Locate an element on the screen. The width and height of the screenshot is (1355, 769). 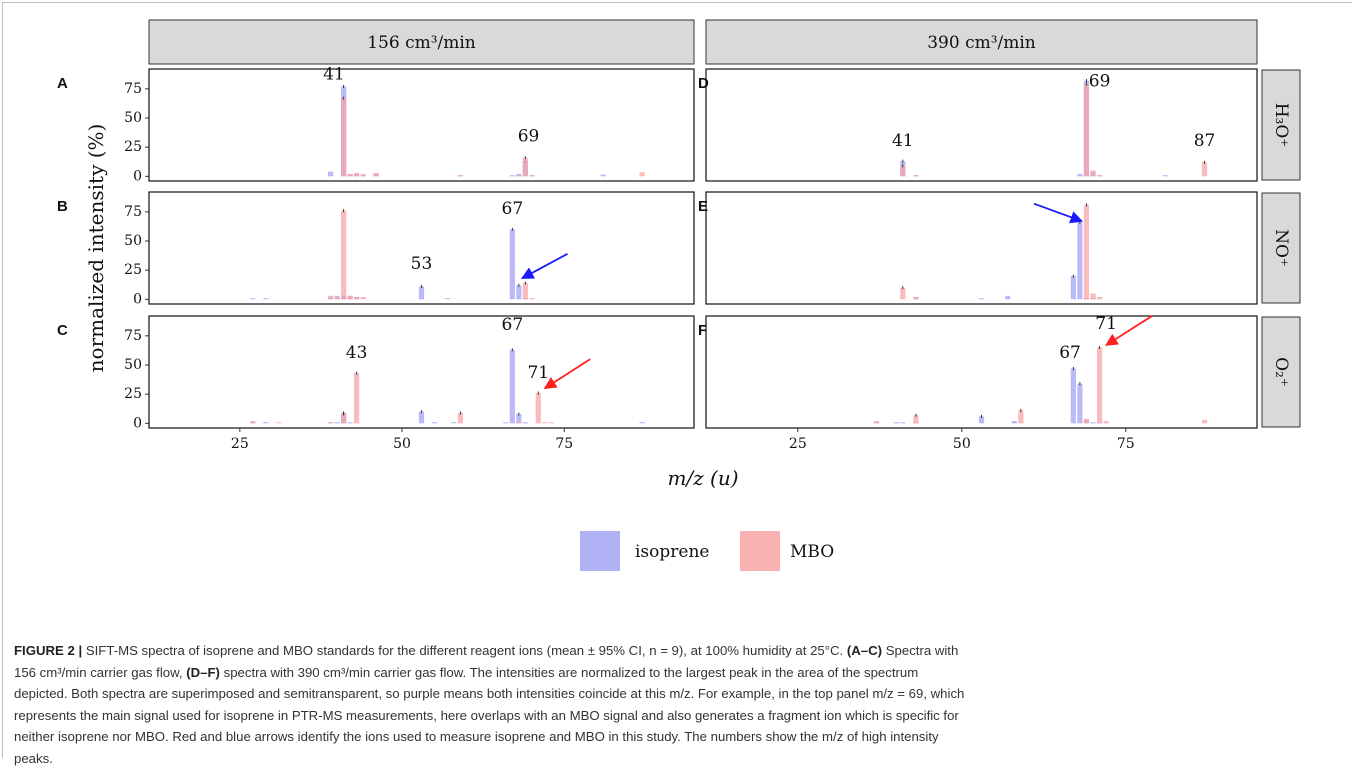
caption-bold: (A–C) is located at coordinates (864, 650).